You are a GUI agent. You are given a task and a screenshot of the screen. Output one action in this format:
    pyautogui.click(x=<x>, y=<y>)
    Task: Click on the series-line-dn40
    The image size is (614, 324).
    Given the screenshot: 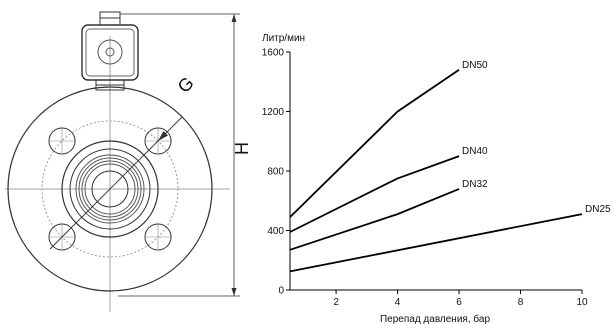 What is the action you would take?
    pyautogui.click(x=374, y=194)
    